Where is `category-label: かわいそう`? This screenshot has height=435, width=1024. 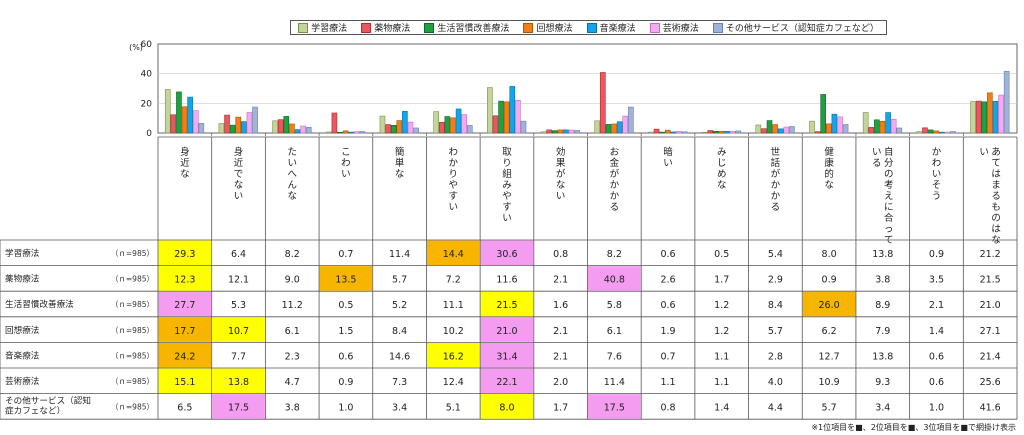
category-label: かわいそう is located at coordinates (937, 174).